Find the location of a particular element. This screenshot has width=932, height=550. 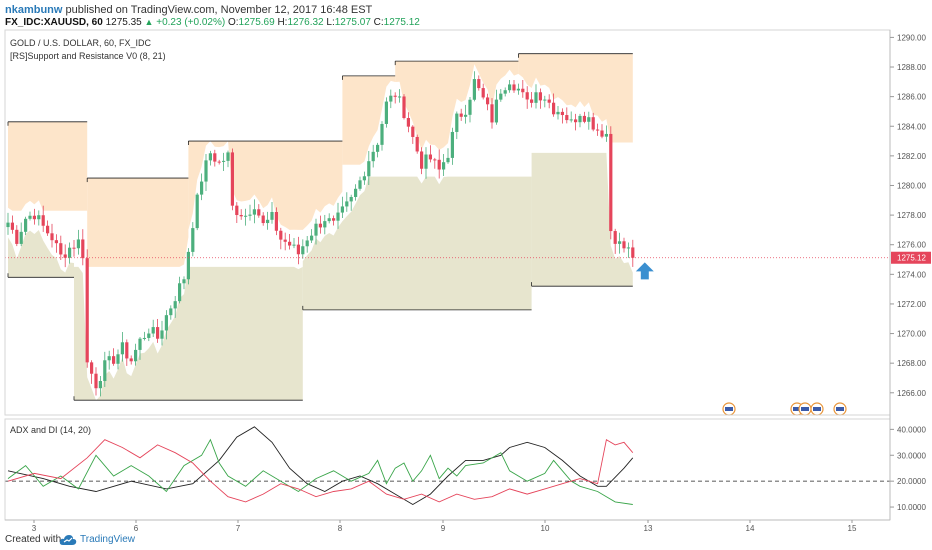

price-tick-label: 1266.00 is located at coordinates (911, 393).